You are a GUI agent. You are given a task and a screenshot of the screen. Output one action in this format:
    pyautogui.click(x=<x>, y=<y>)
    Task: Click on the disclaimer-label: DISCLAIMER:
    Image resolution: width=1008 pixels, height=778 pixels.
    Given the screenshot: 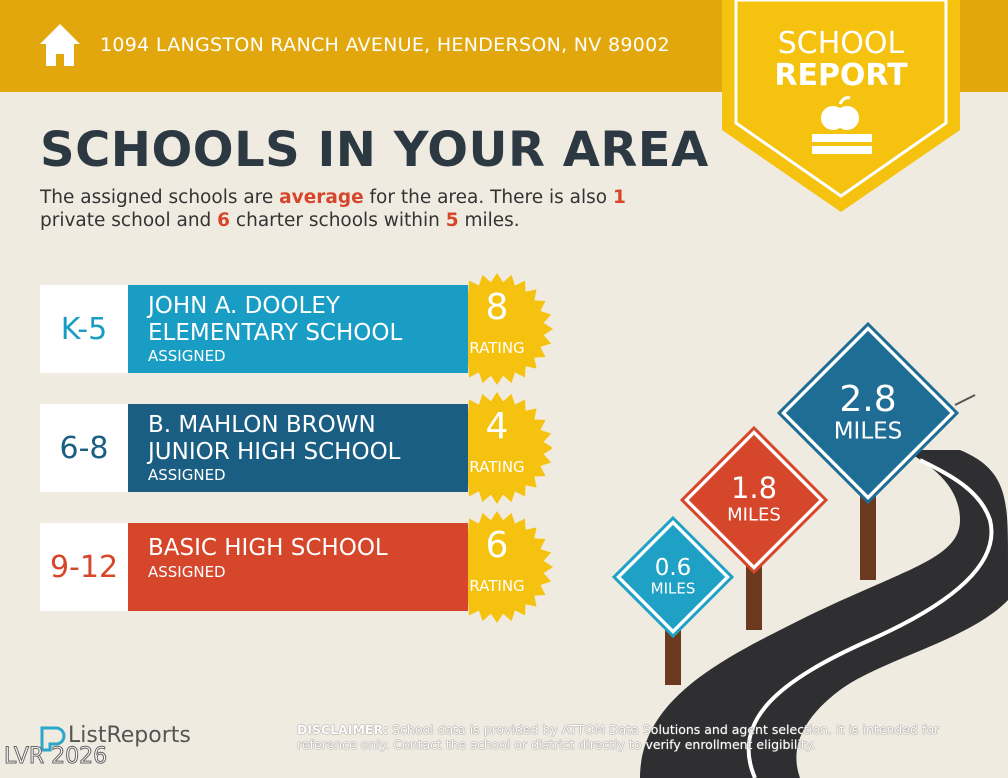 What is the action you would take?
    pyautogui.click(x=343, y=729)
    